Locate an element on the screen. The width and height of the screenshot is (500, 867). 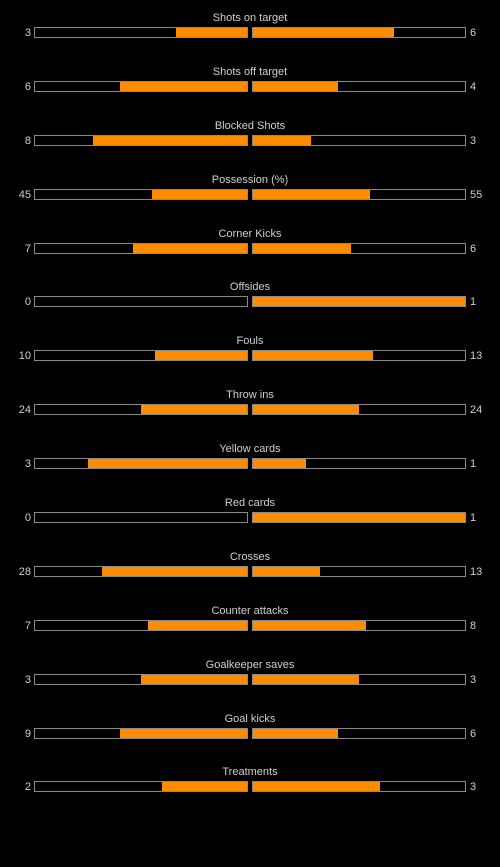
stat-row: Fouls 10 13 is located at coordinates (250, 360).